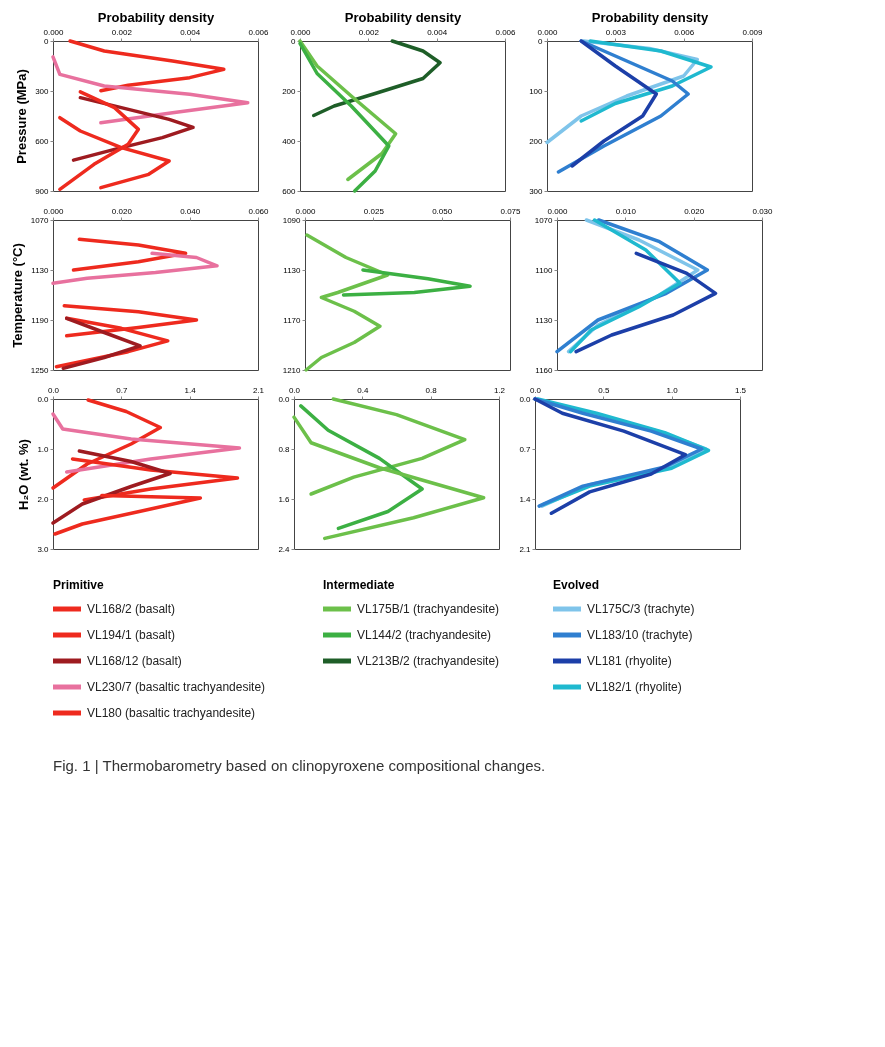  What do you see at coordinates (536, 91) in the screenshot?
I see `y-tick-label: 100` at bounding box center [536, 91].